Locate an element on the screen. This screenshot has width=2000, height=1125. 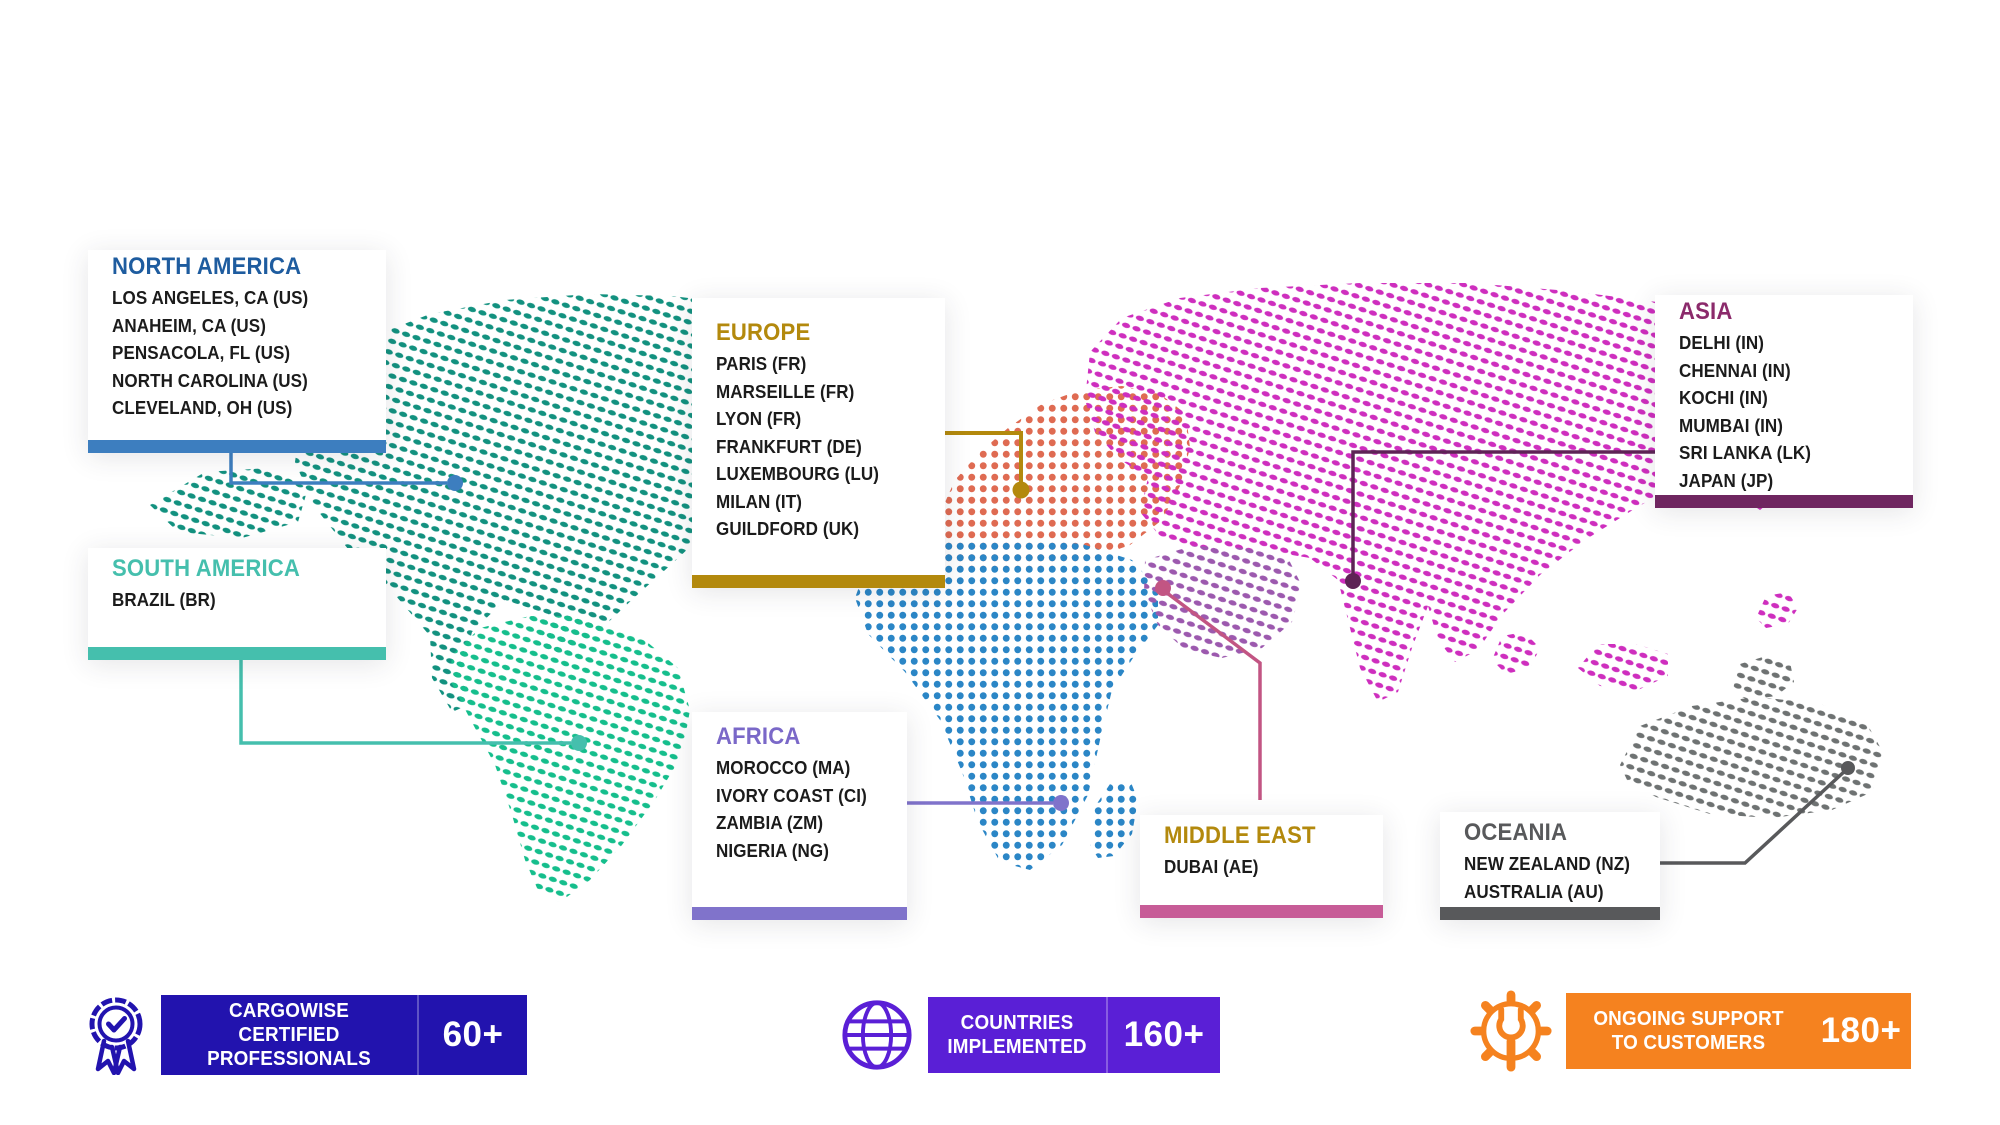
region-location: SRI LANKA (LK) is located at coordinates (1745, 452).